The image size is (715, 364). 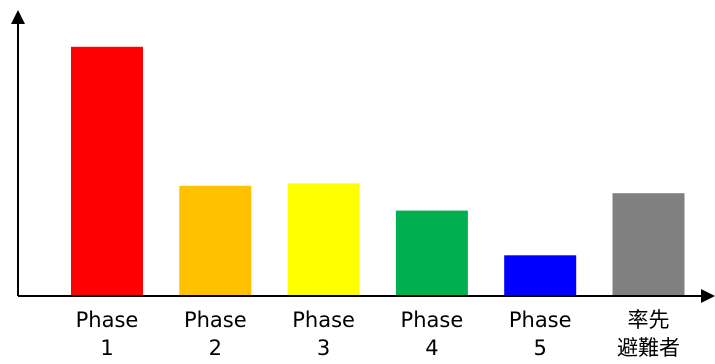 I want to click on x-tick-label-1-line-2: 1, so click(x=106, y=348).